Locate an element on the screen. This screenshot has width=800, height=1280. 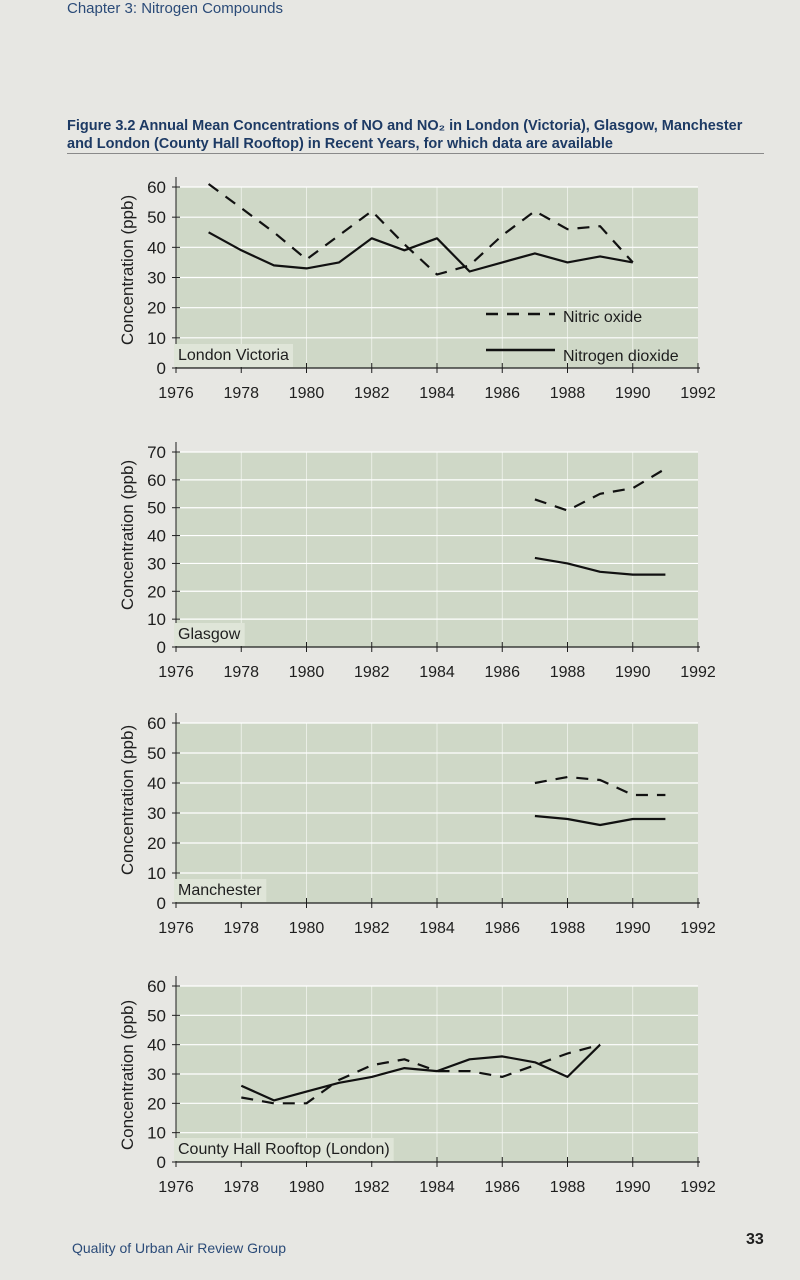
chapter-heading: Chapter 3: Nitrogen Compounds is located at coordinates (175, 8).